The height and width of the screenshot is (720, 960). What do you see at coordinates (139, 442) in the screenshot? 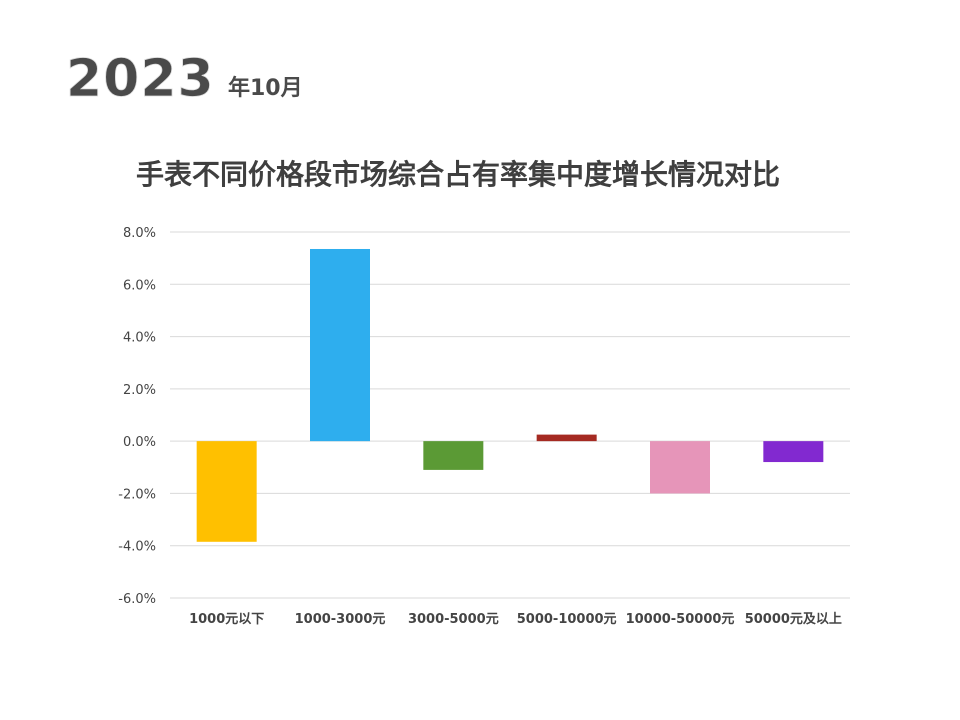
I see `y-tick-label: 0.0%` at bounding box center [139, 442].